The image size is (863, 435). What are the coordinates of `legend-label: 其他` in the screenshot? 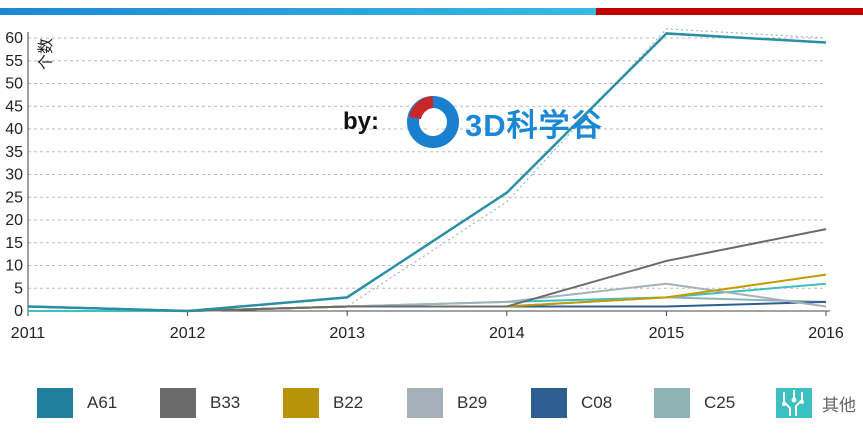 It's located at (839, 405).